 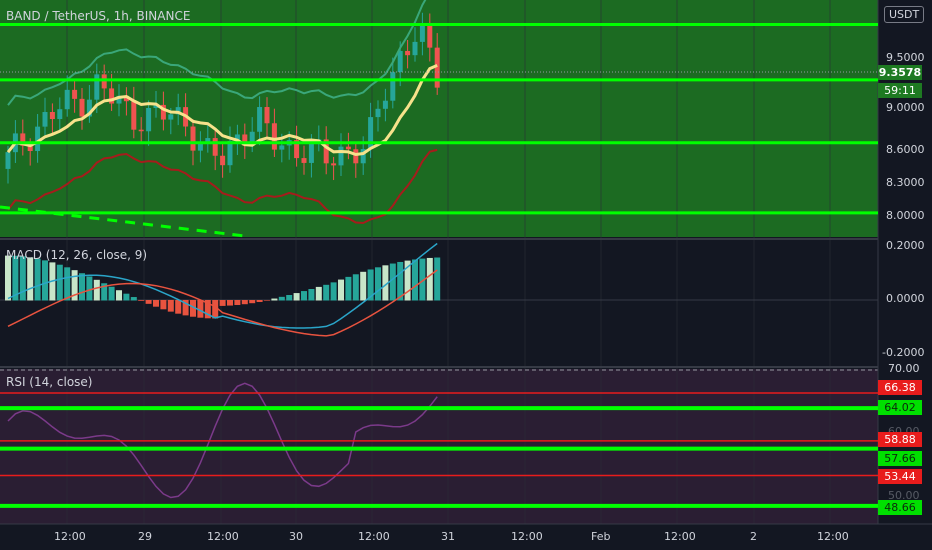 What do you see at coordinates (900, 458) in the screenshot?
I see `rsi-level-tag: 57.66` at bounding box center [900, 458].